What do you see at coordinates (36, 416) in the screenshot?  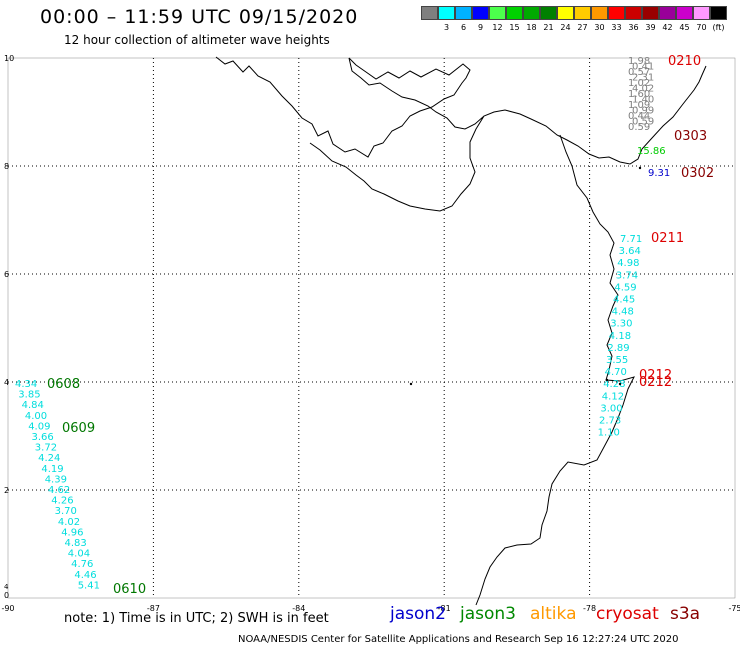 I see `wave-height-value: 4.00` at bounding box center [36, 416].